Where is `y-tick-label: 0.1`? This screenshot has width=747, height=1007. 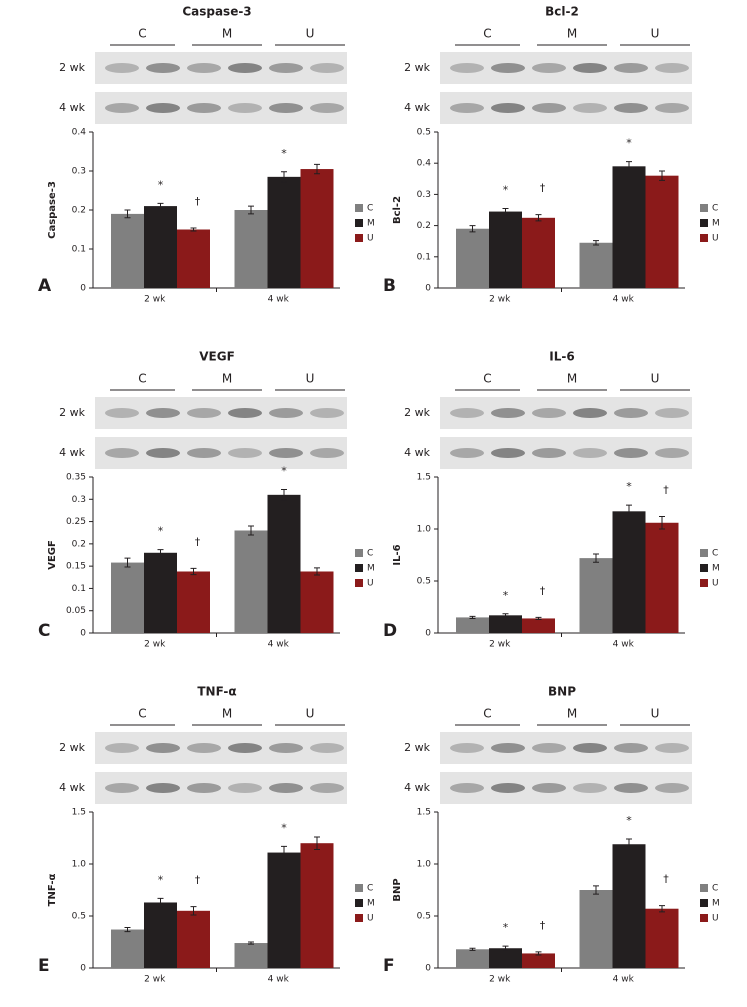 y-tick-label: 0.1 is located at coordinates (79, 589).